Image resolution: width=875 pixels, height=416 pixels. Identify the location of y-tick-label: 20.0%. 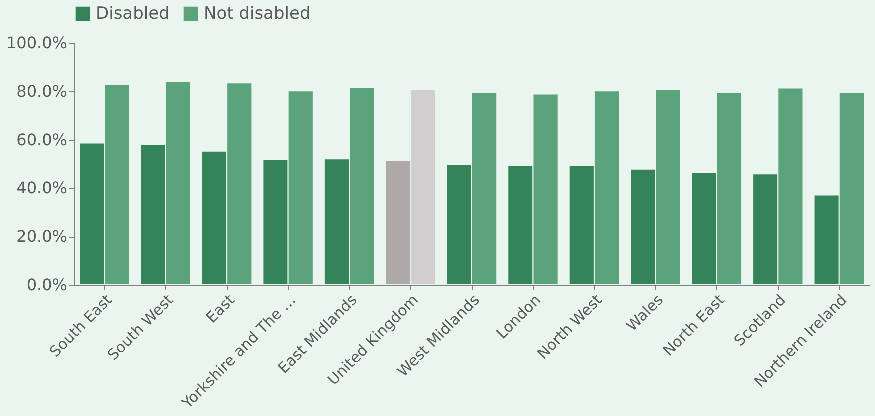
(42, 236).